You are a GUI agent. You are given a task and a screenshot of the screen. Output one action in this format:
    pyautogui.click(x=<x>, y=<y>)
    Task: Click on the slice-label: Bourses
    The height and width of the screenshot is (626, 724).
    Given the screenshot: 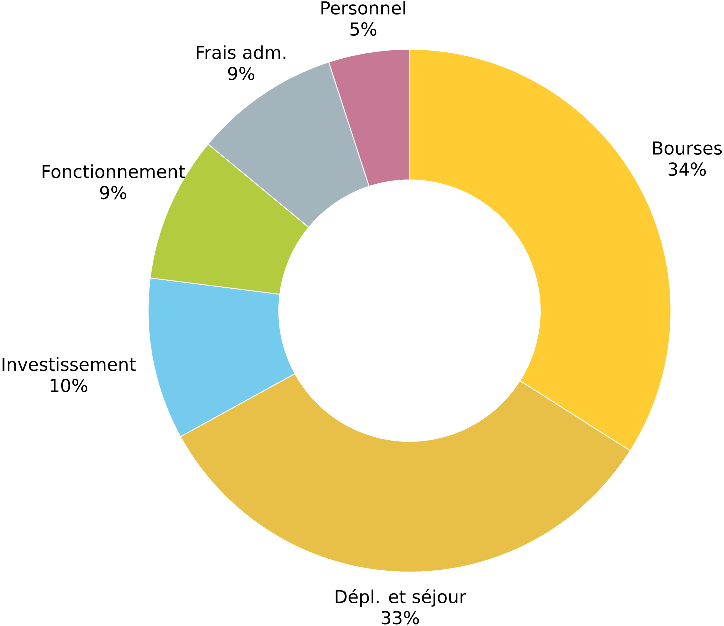 What is the action you would take?
    pyautogui.click(x=687, y=149)
    